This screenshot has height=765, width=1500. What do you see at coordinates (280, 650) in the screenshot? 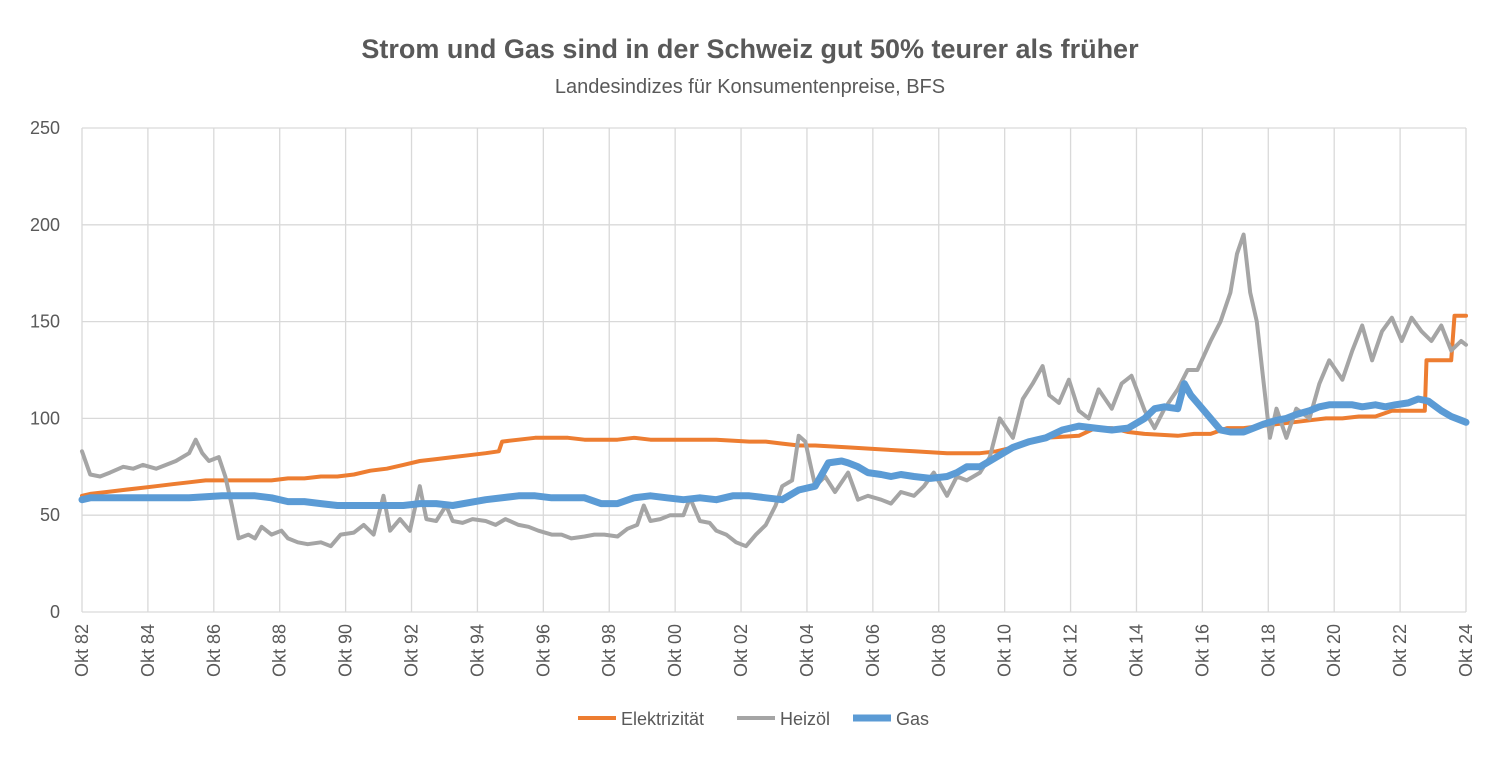
I see `x-tick-label: Okt 88` at bounding box center [280, 650].